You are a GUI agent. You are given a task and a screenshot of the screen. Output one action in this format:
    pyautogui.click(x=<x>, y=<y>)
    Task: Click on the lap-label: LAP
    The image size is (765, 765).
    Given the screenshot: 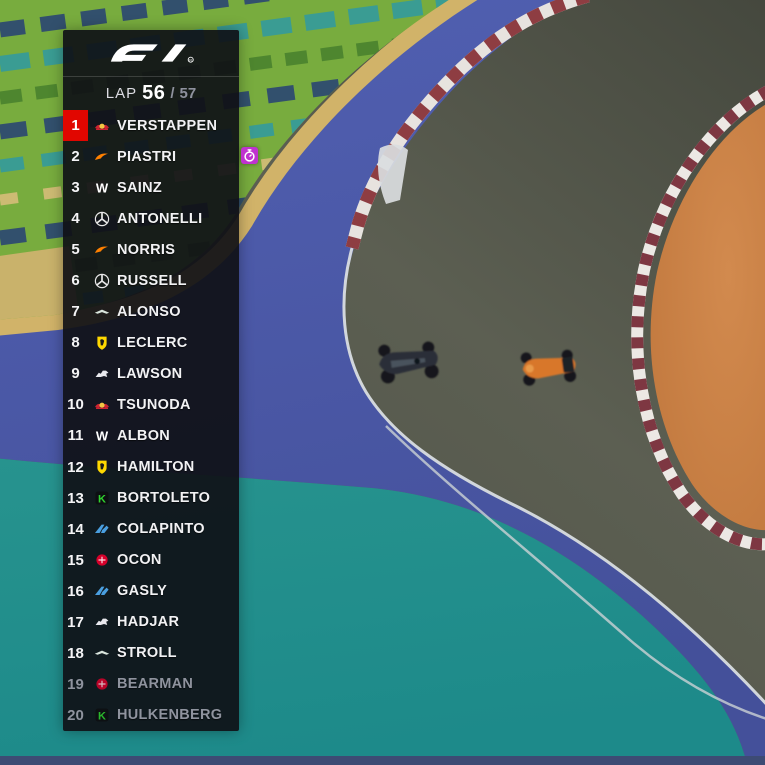 What is the action you would take?
    pyautogui.click(x=121, y=93)
    